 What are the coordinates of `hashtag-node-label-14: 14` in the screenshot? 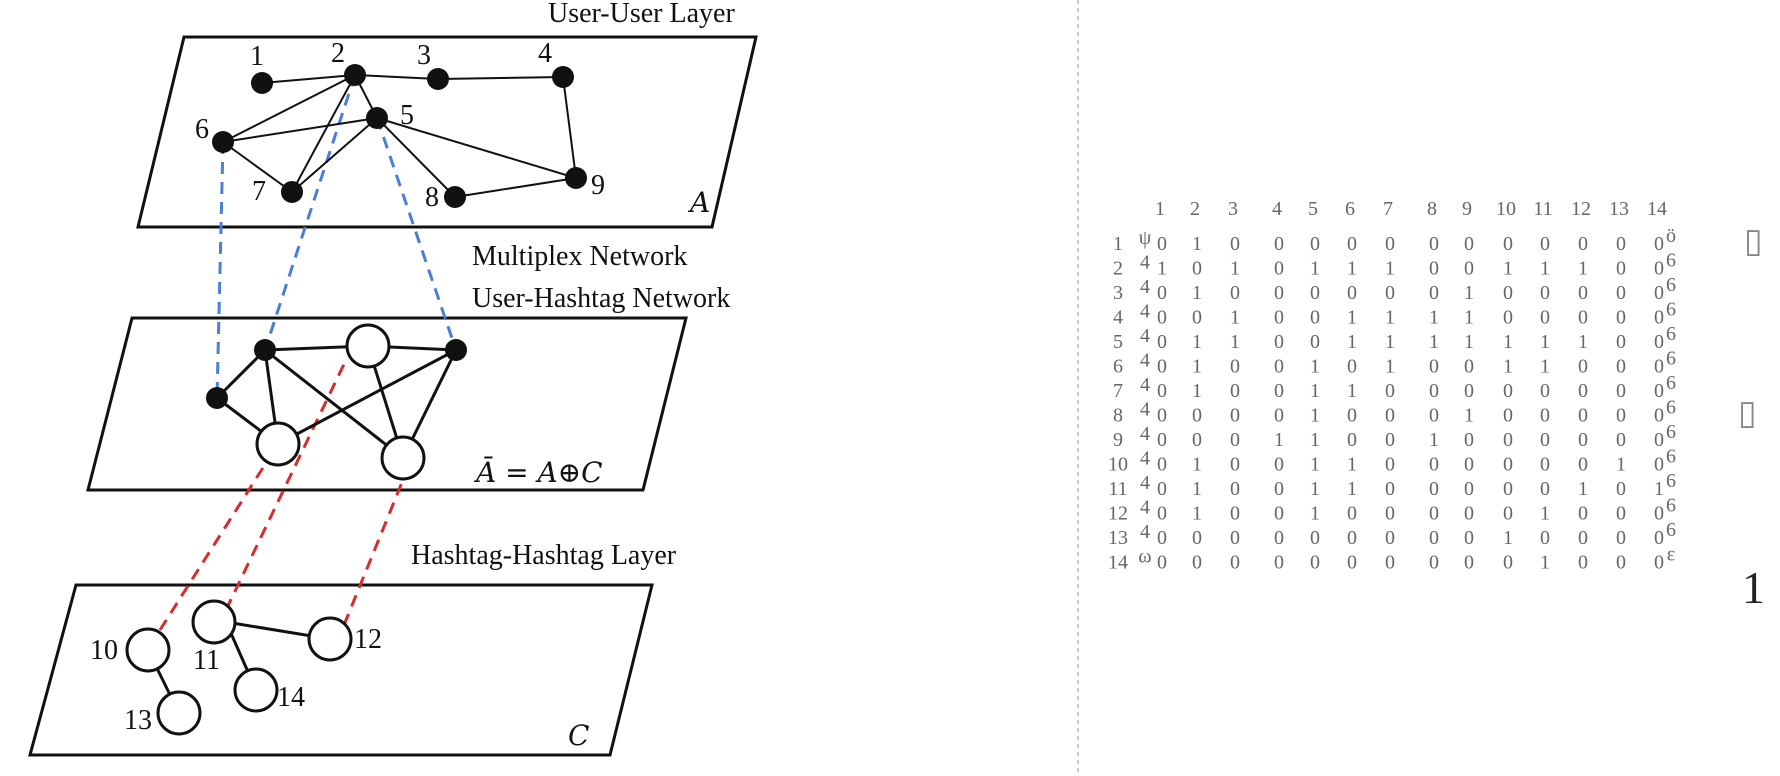 It's located at (291, 697).